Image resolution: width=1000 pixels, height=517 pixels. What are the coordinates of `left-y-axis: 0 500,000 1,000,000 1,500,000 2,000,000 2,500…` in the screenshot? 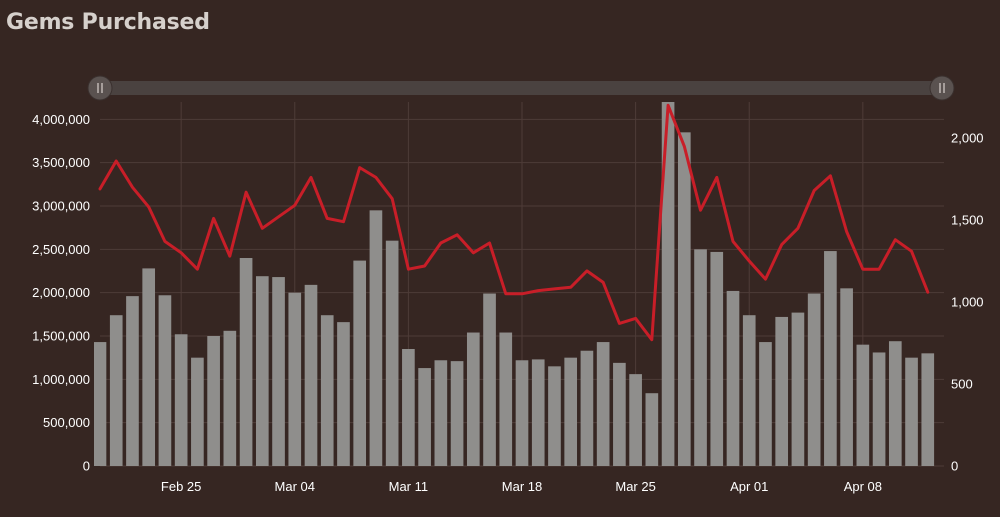 It's located at (61, 293).